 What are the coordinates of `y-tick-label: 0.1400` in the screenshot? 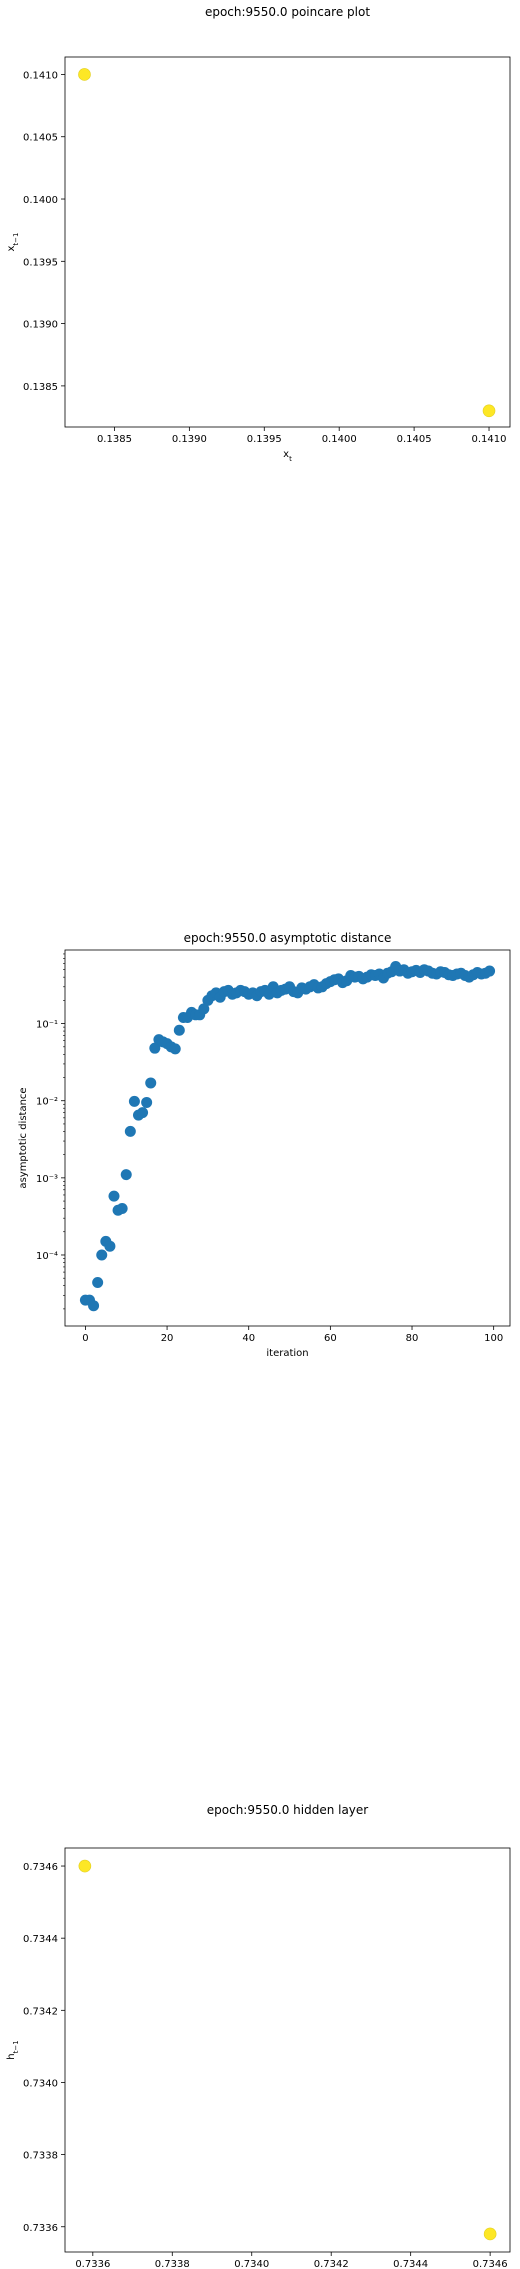 It's located at (40, 200).